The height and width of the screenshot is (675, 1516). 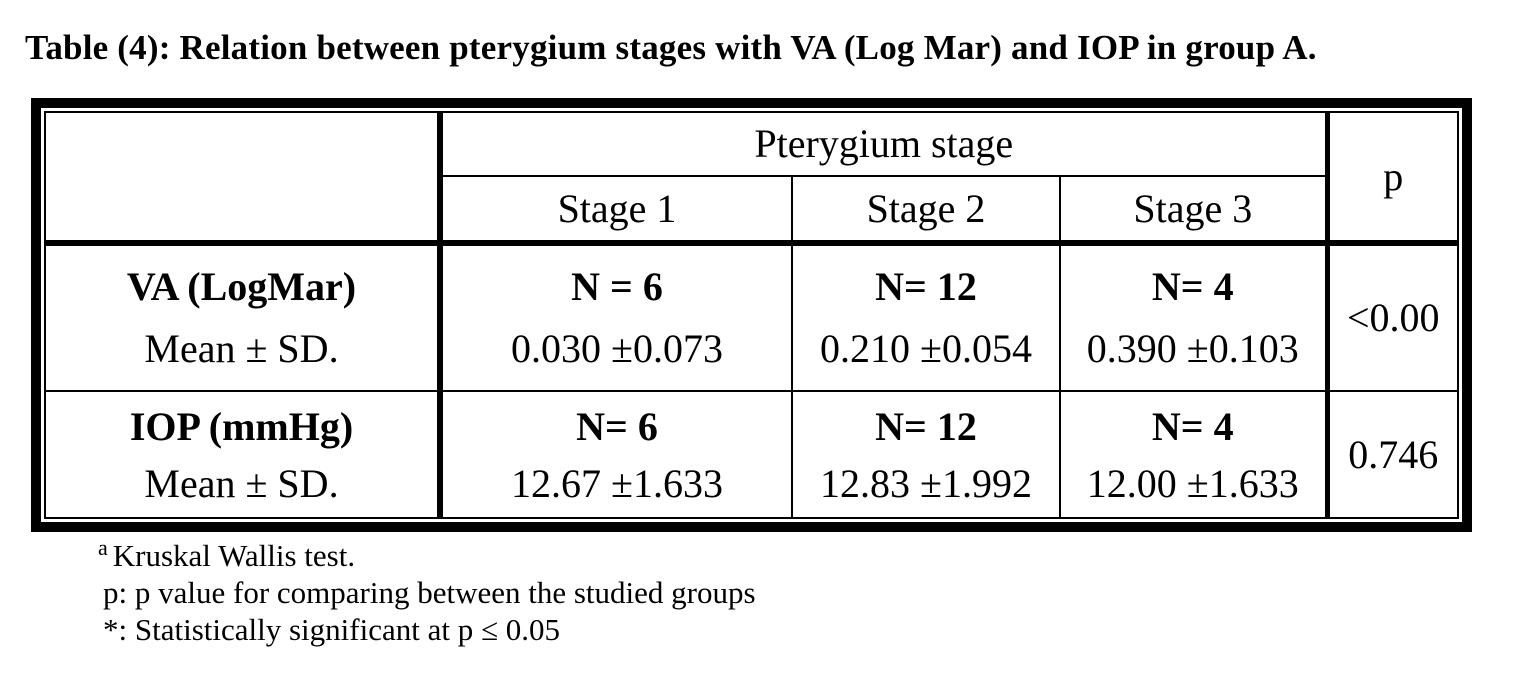 What do you see at coordinates (617, 349) in the screenshot?
I see `cell-va-stage1-mean: 0.030 ±0.073` at bounding box center [617, 349].